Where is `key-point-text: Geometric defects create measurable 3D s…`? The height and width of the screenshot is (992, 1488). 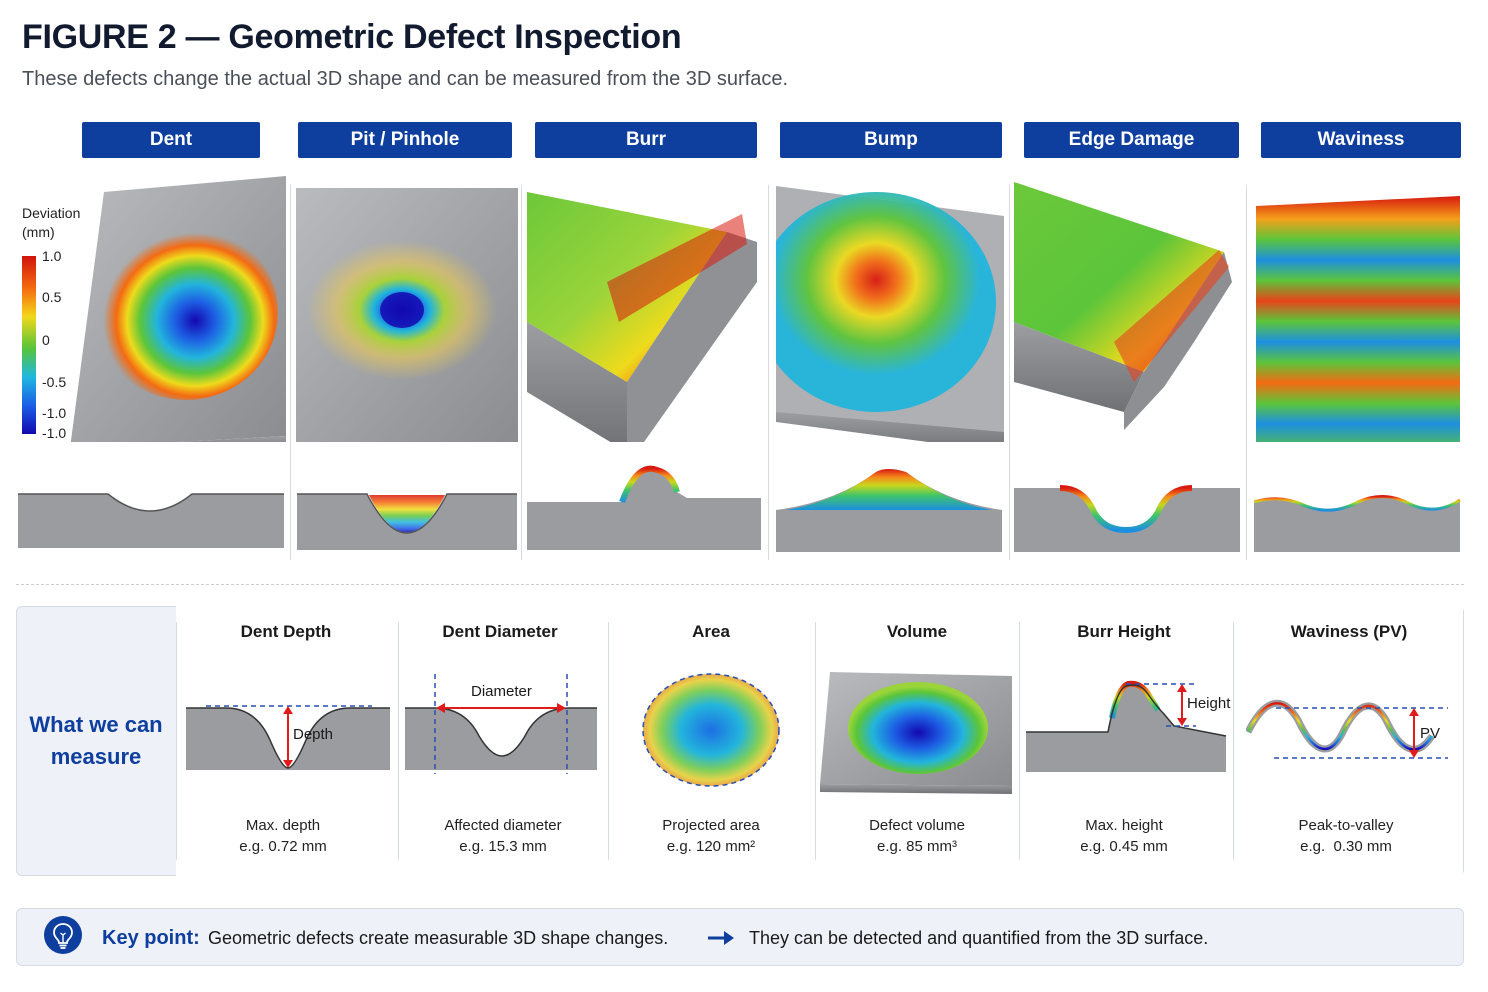 key-point-text: Geometric defects create measurable 3D s… is located at coordinates (438, 938).